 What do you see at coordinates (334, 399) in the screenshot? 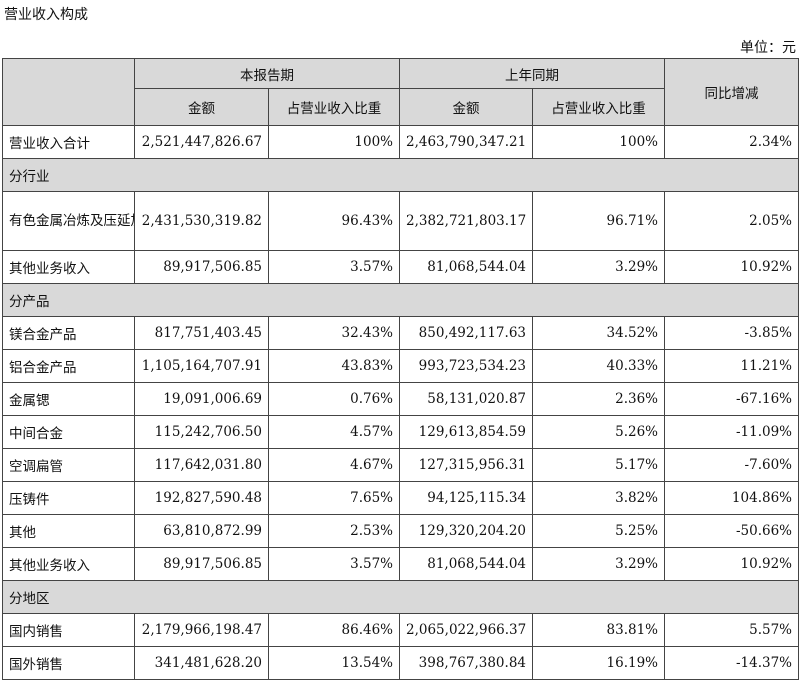
I see `current-share: 0.76%` at bounding box center [334, 399].